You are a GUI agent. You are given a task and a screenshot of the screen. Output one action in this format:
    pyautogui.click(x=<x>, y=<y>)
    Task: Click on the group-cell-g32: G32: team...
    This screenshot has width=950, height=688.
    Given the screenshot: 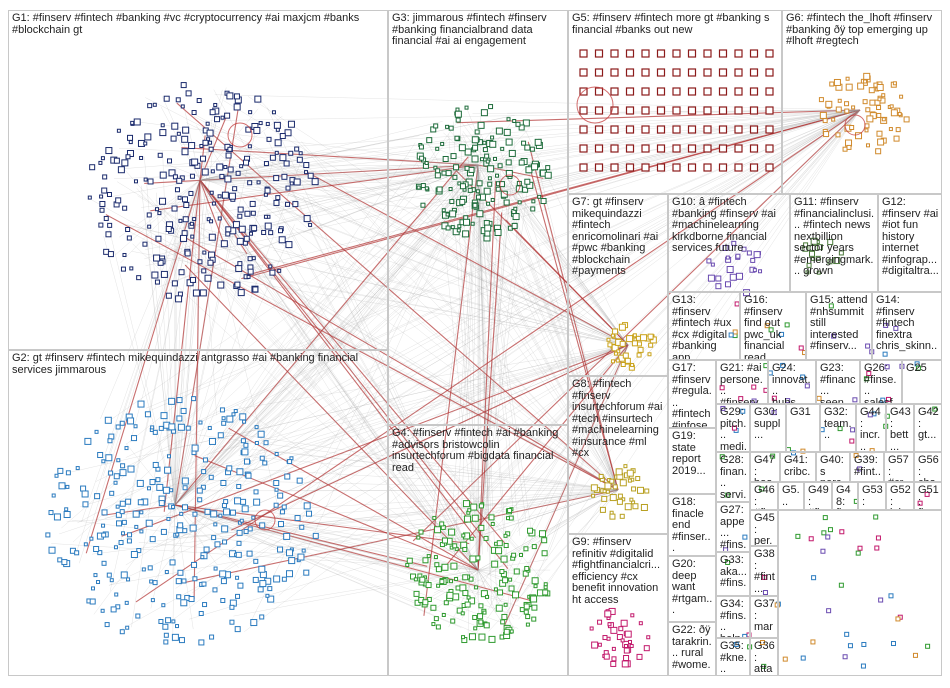 What is the action you would take?
    pyautogui.click(x=838, y=428)
    